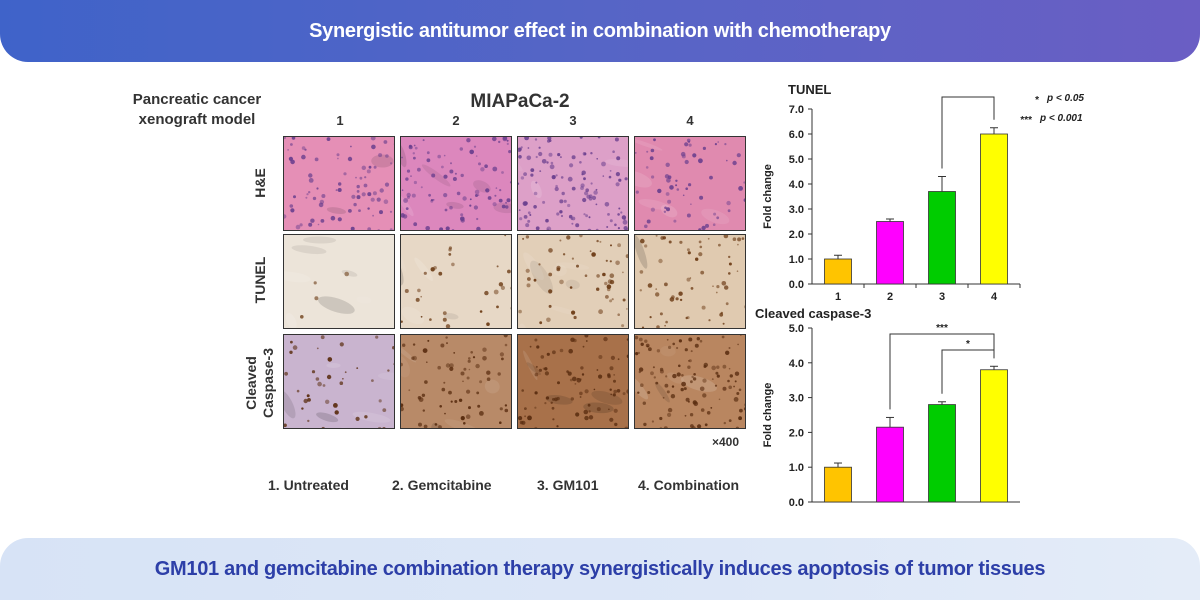 The image size is (1200, 600). Describe the element at coordinates (796, 235) in the screenshot. I see `chart-1-ytick-label: 2.0` at that location.